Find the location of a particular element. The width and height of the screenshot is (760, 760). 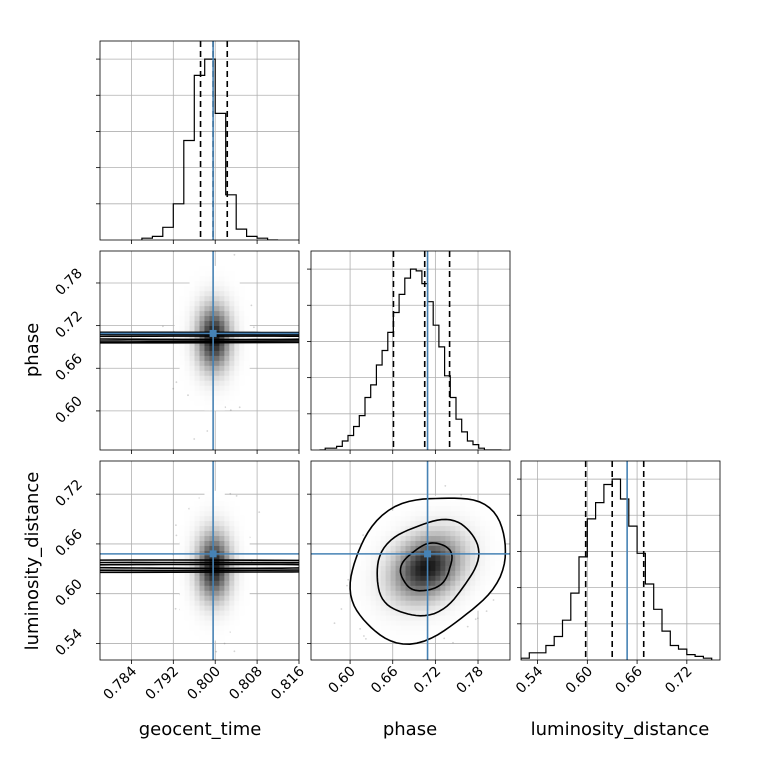

x-tick-label: 0.66 is located at coordinates (384, 679).